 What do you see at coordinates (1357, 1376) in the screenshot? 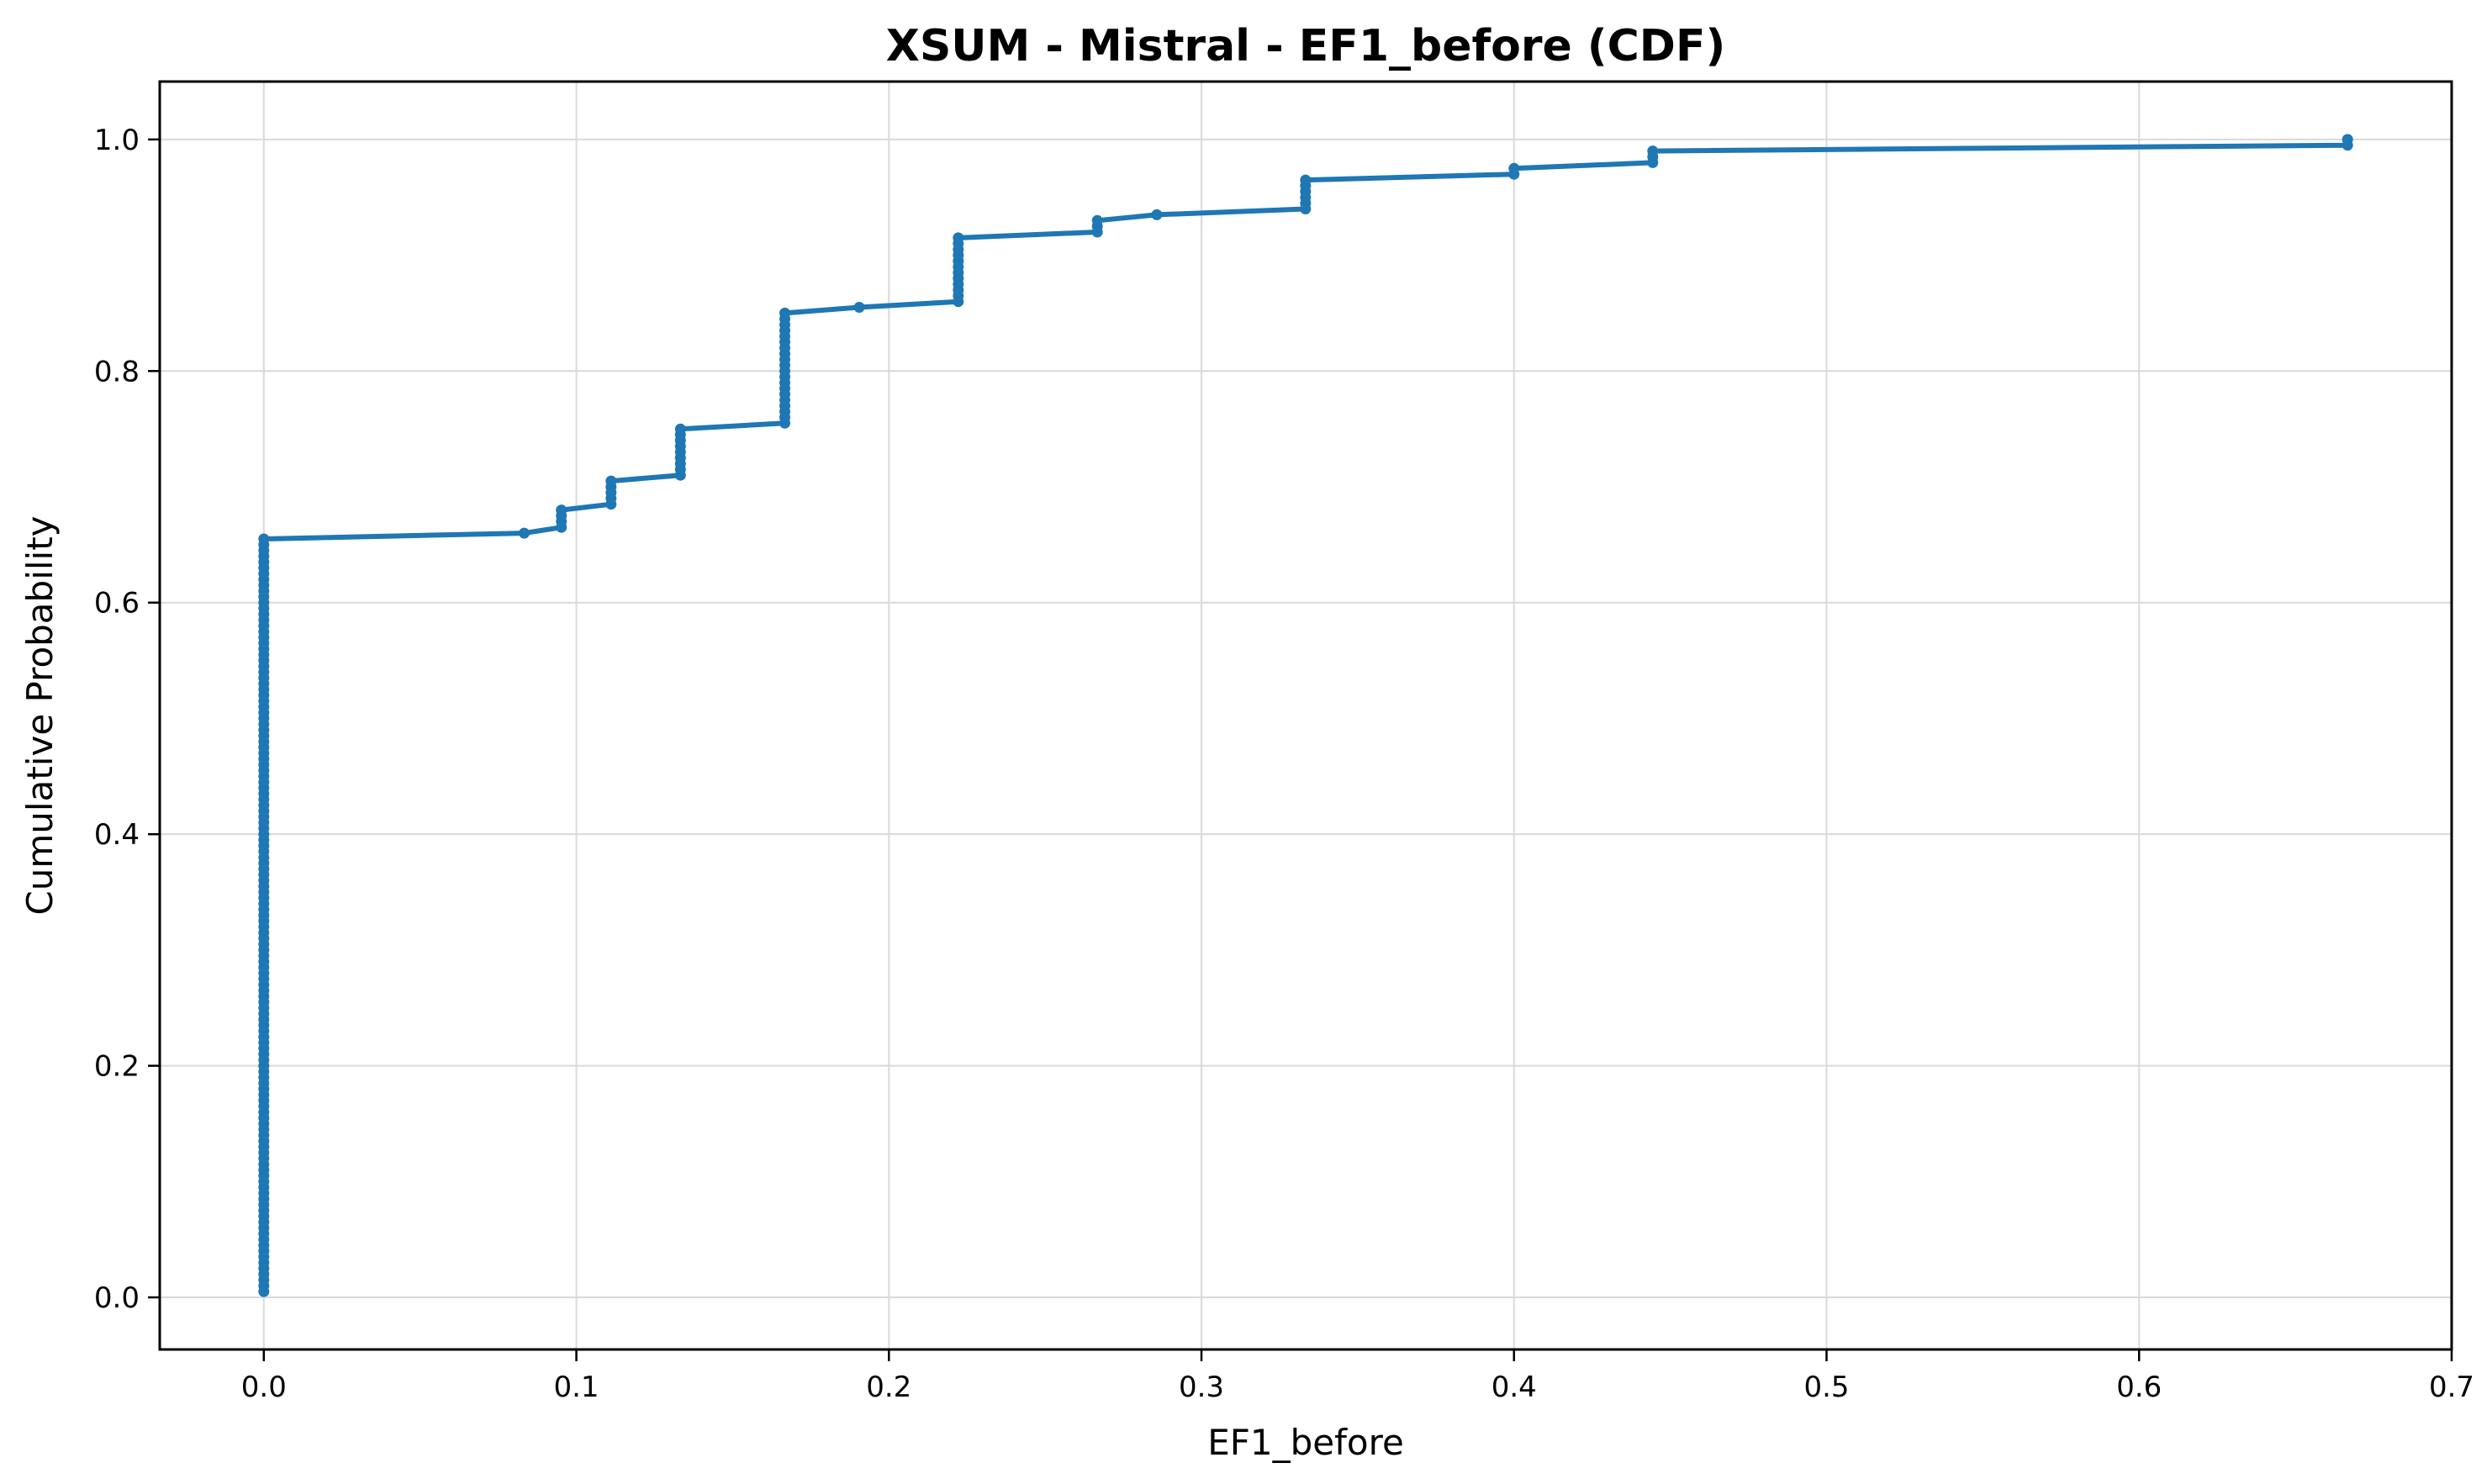
I see `x-axis-ticks: 0.0 0.1 0.2 0.3 0.4 0.5 0.6 0.7` at bounding box center [1357, 1376].